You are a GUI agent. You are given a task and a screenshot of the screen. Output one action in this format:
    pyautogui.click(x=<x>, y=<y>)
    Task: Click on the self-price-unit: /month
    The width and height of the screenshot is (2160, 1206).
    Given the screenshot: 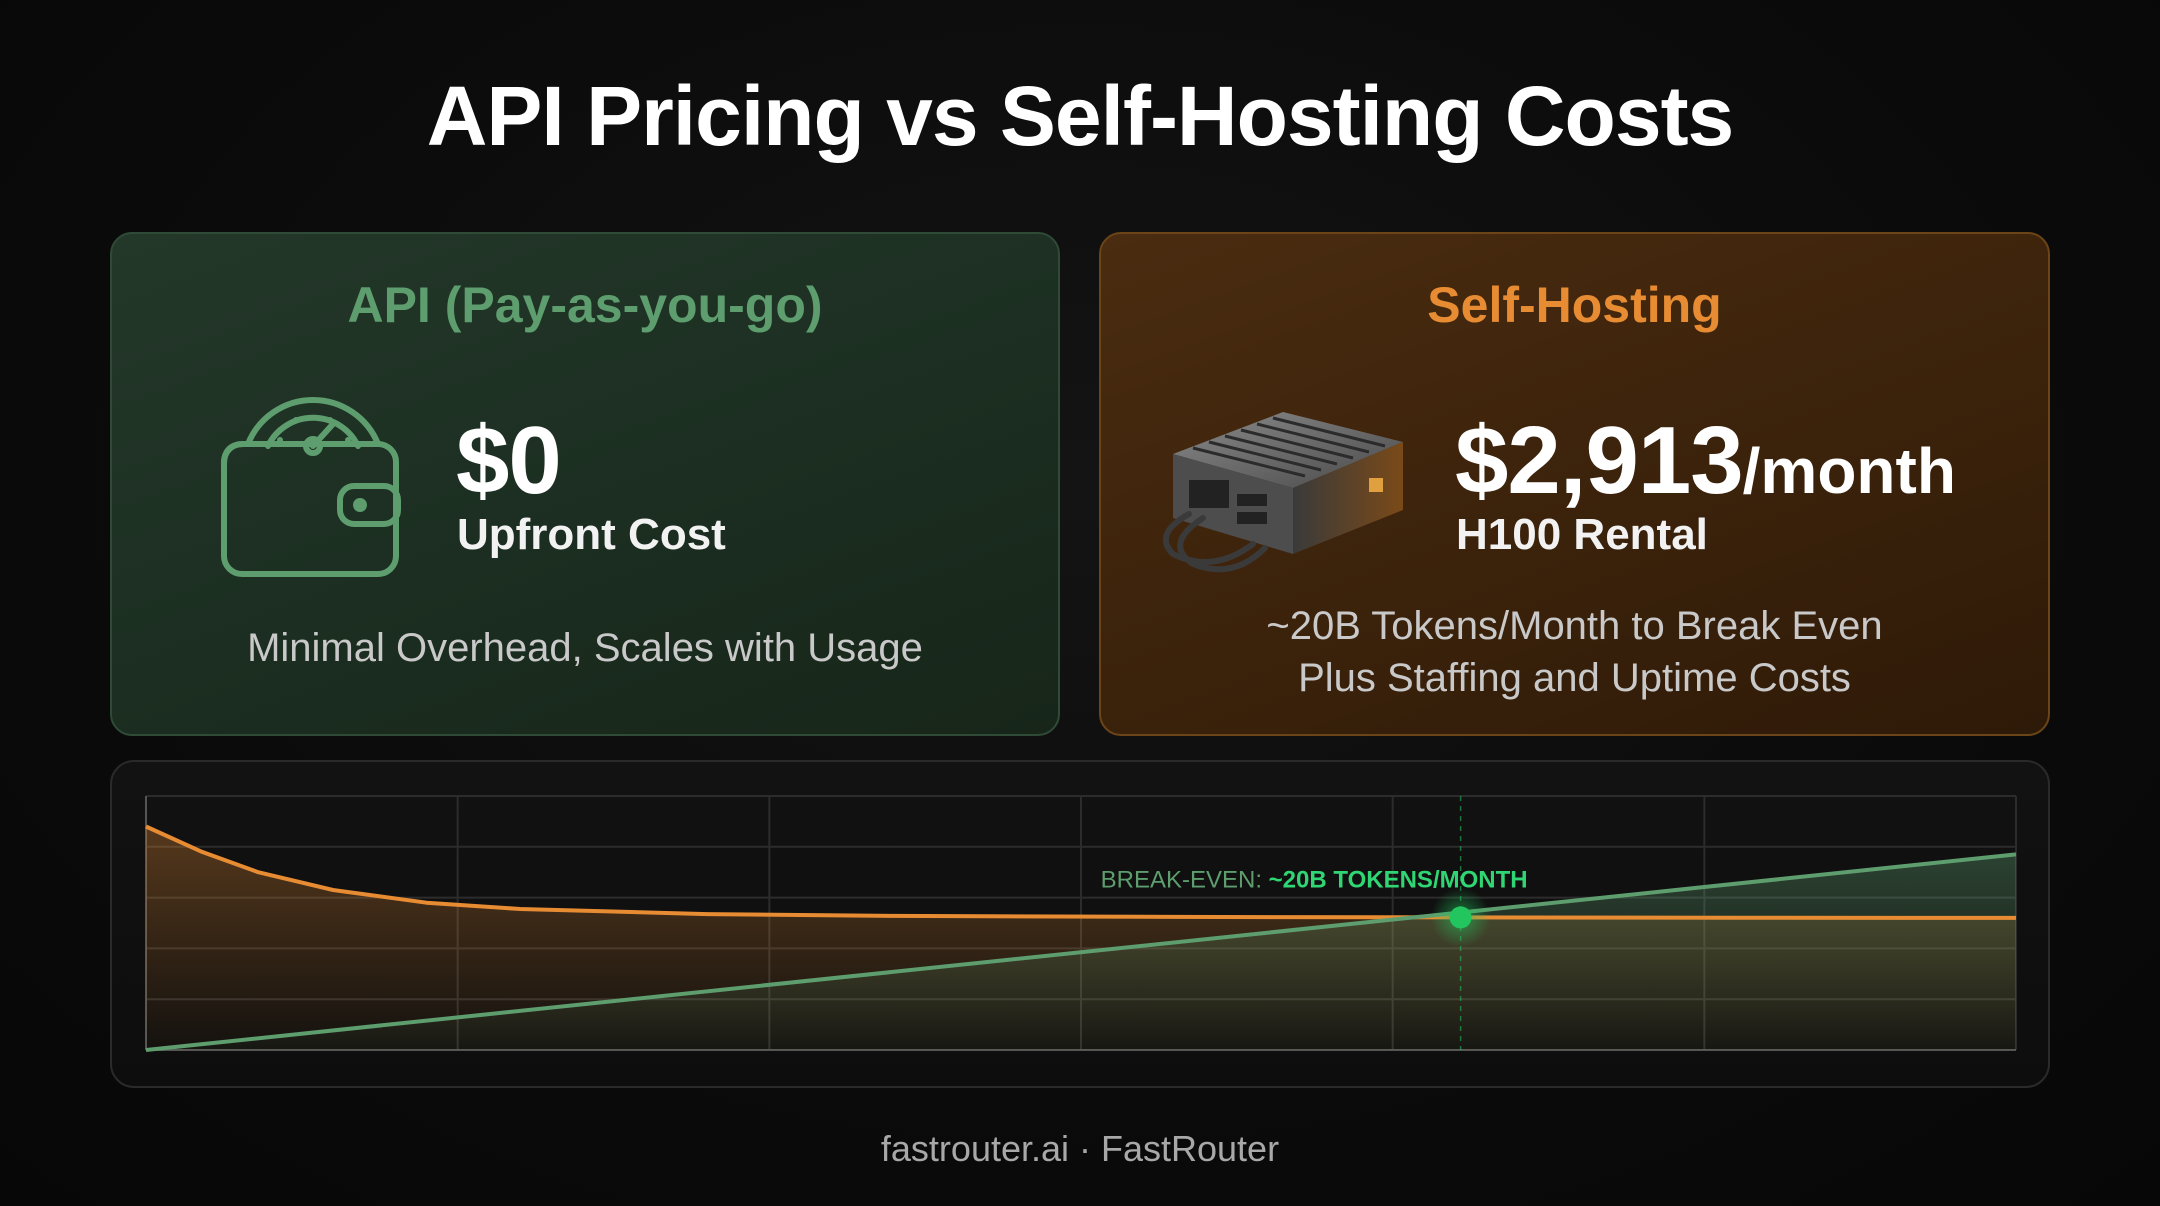 What is the action you would take?
    pyautogui.click(x=1849, y=471)
    